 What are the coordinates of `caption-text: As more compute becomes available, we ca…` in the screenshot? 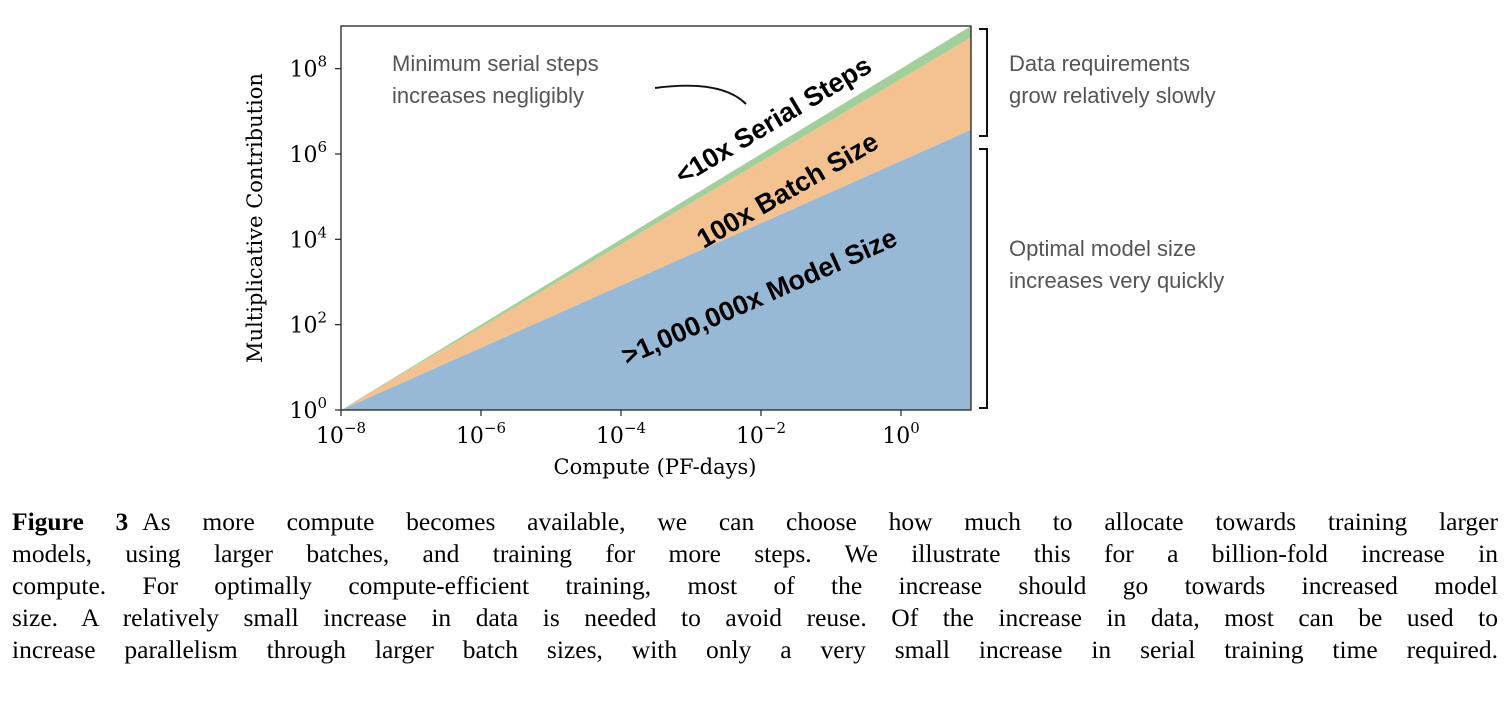 It's located at (820, 521).